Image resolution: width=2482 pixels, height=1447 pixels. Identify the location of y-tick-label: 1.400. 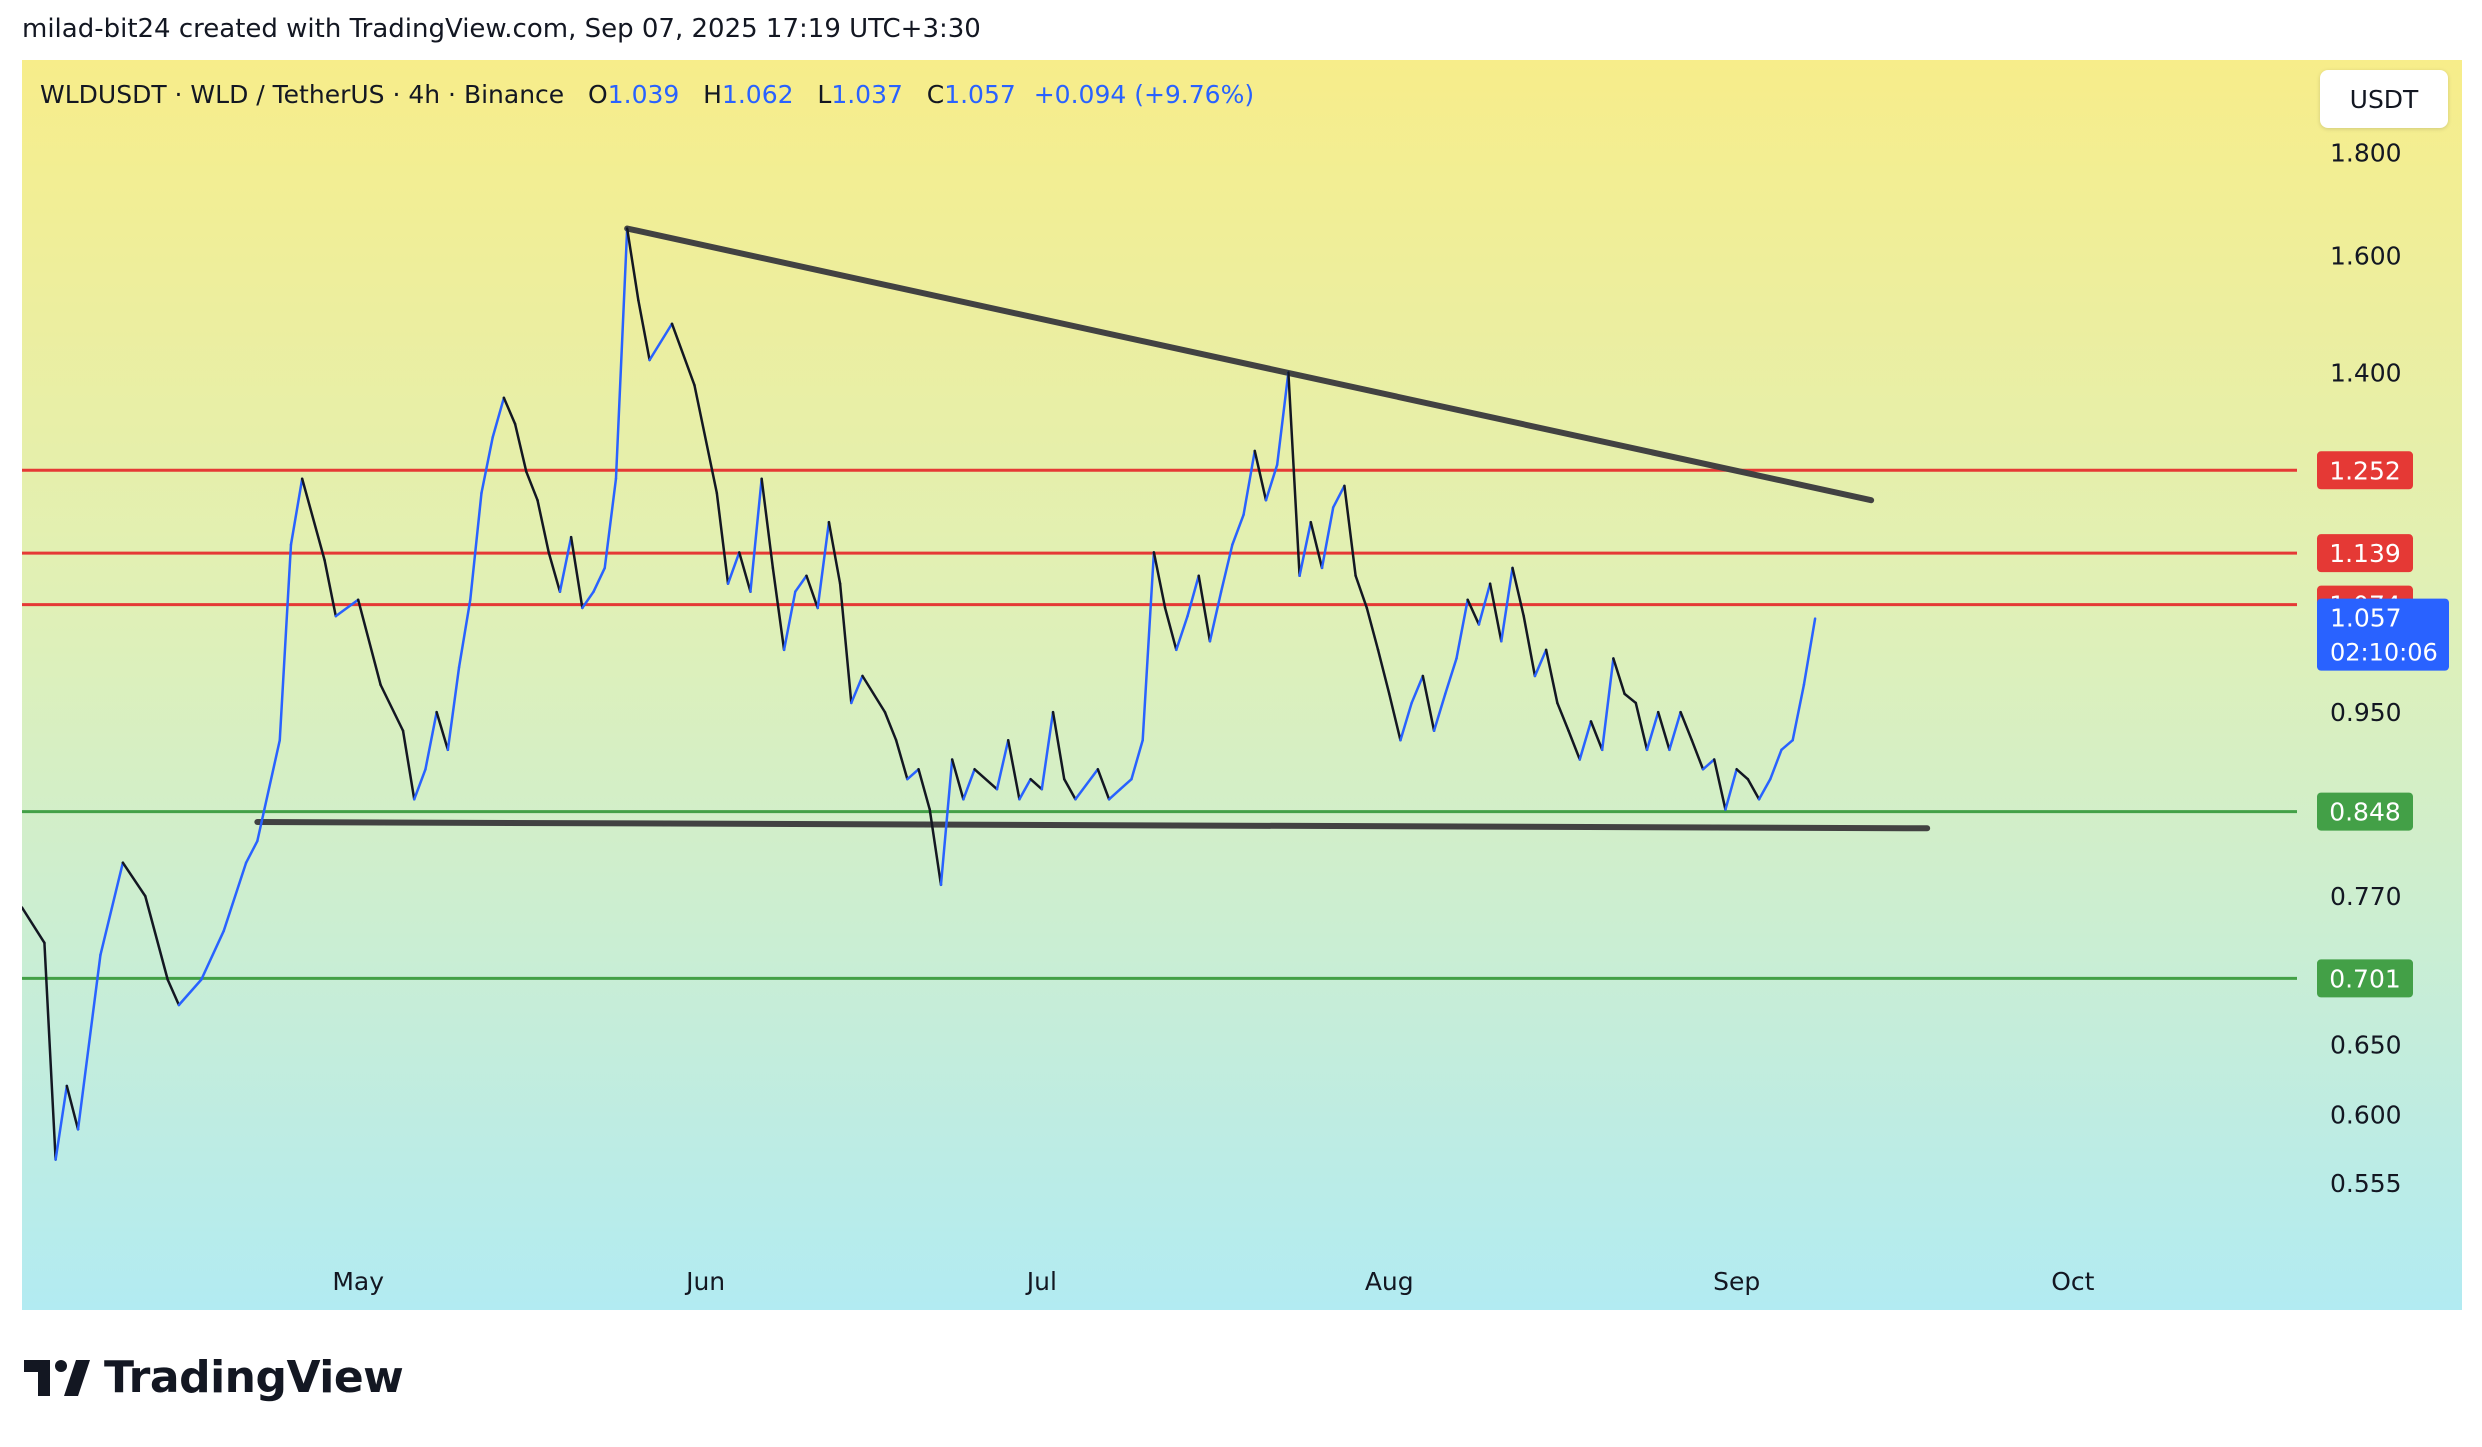
(2366, 372).